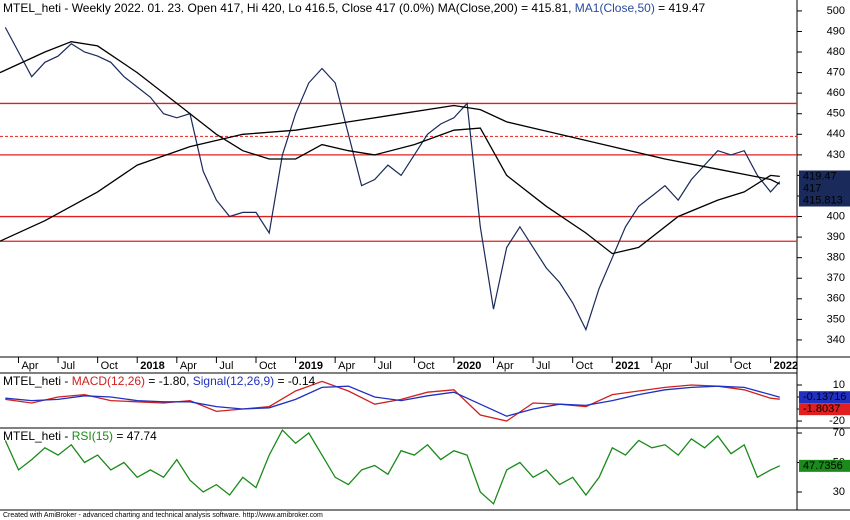  I want to click on x-tick-label: 2020, so click(469, 366).